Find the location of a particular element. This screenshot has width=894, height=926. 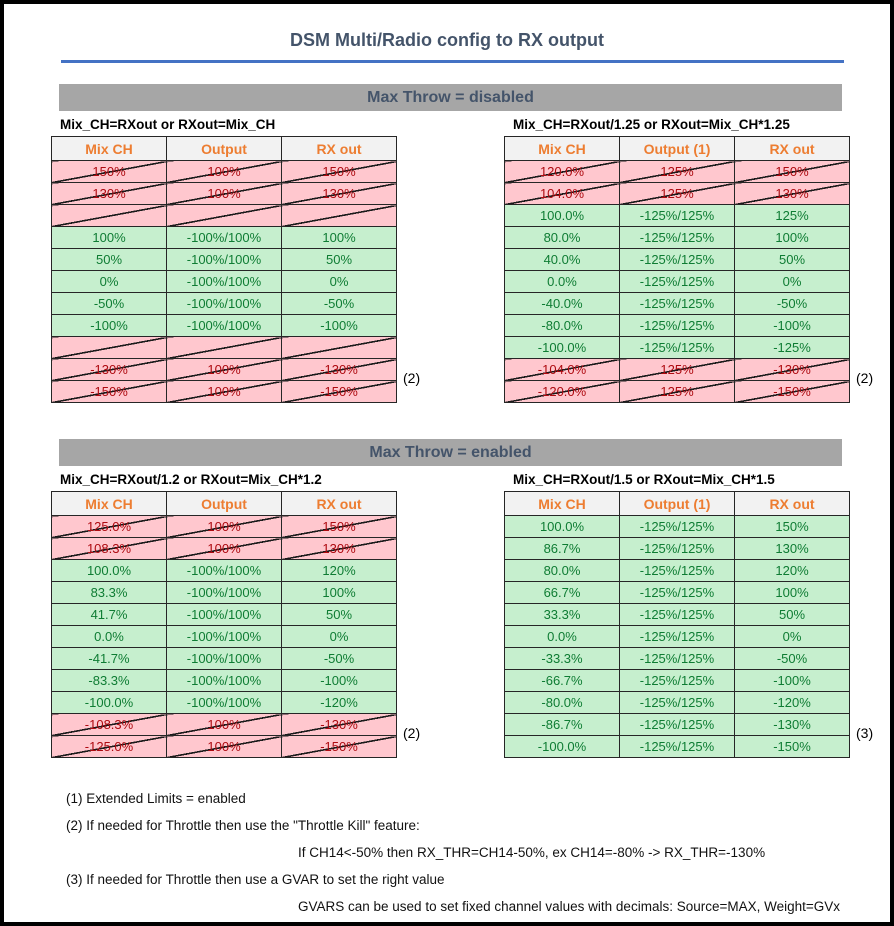

table-row: -100% -100%/100% -100% is located at coordinates (224, 325).